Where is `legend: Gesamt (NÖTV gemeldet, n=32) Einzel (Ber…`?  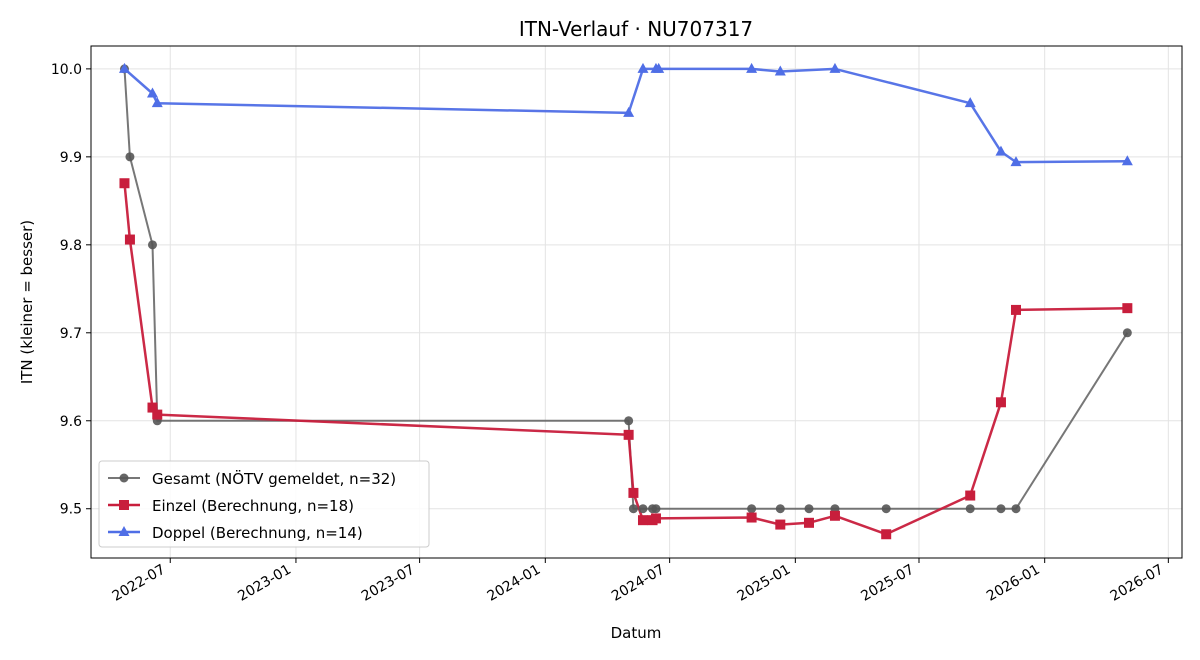 legend: Gesamt (NÖTV gemeldet, n=32) Einzel (Ber… is located at coordinates (264, 504).